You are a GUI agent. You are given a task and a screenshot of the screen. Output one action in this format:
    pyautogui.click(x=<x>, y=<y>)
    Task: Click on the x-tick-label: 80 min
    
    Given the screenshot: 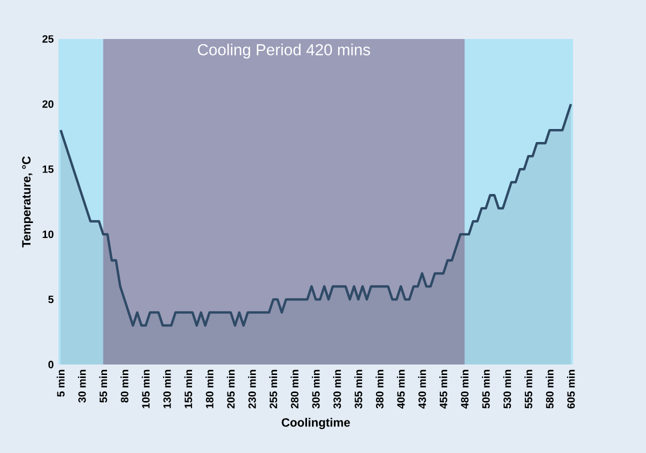 What is the action you would take?
    pyautogui.click(x=124, y=386)
    